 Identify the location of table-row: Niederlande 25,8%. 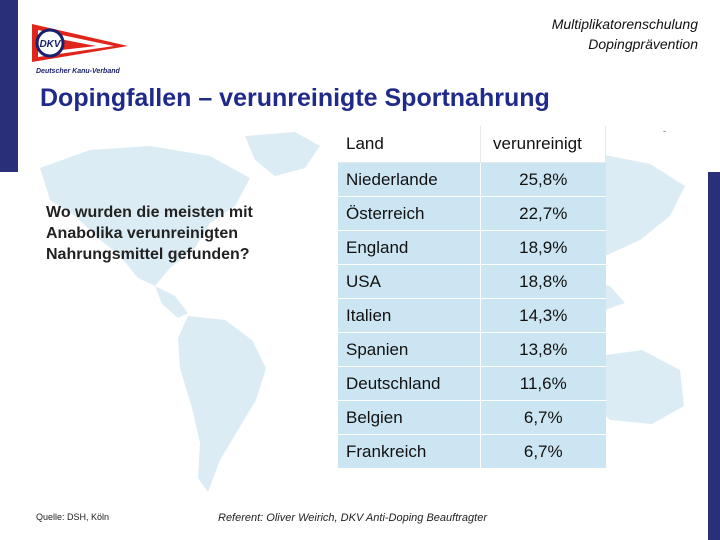
(472, 179).